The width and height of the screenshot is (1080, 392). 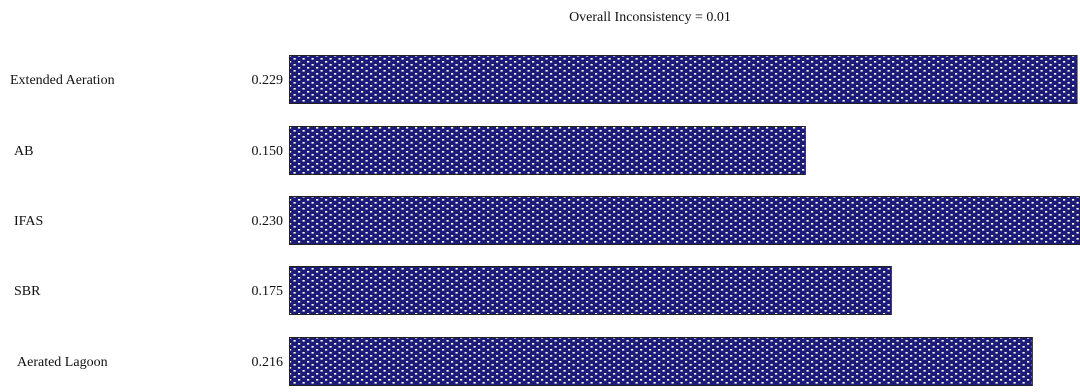 What do you see at coordinates (28, 221) in the screenshot?
I see `category-label: IFAS` at bounding box center [28, 221].